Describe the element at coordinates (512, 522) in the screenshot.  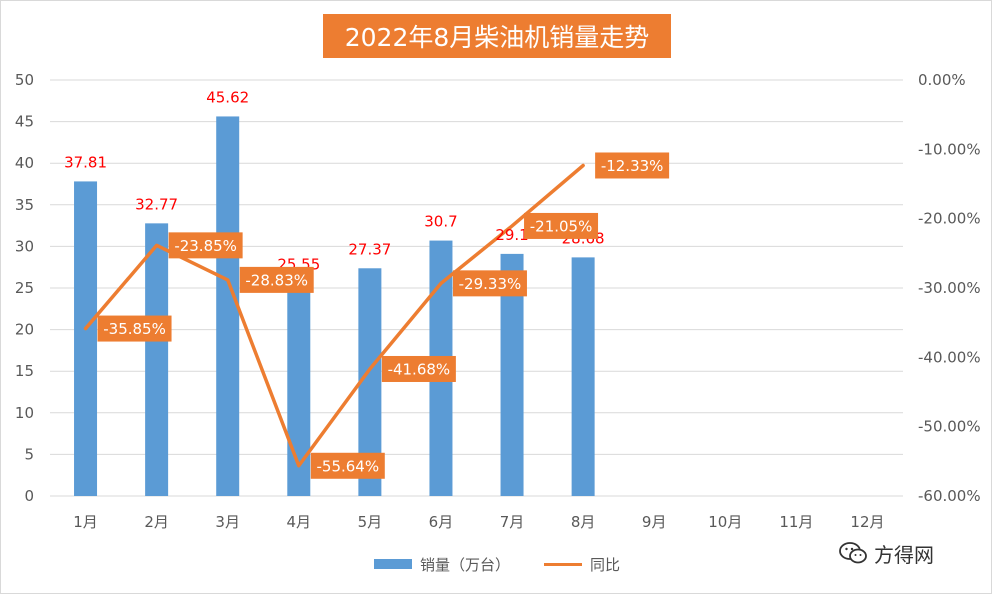
I see `x-tick-label: 7月` at that location.